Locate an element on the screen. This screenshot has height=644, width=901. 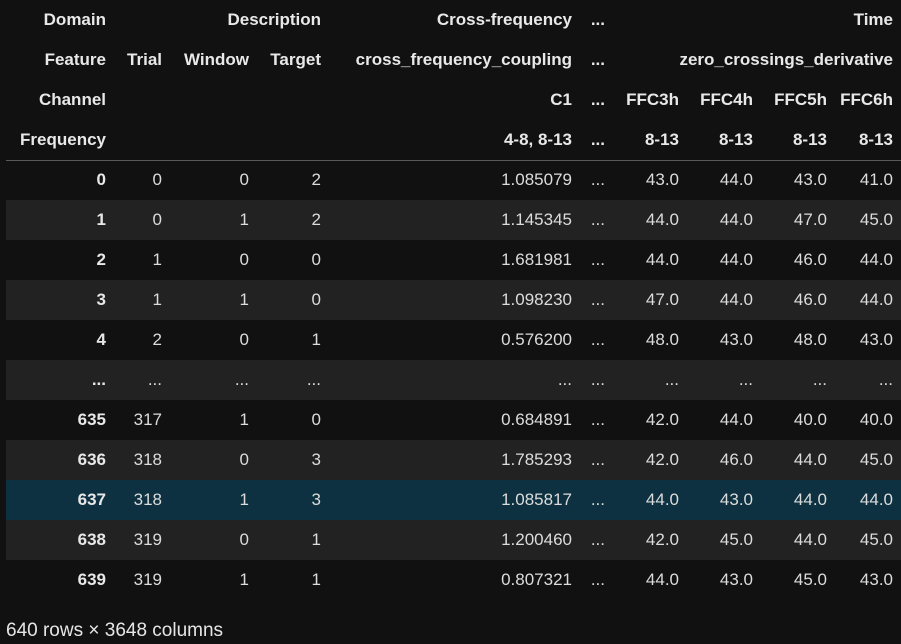
header-level-label: Frequency is located at coordinates (60, 140).